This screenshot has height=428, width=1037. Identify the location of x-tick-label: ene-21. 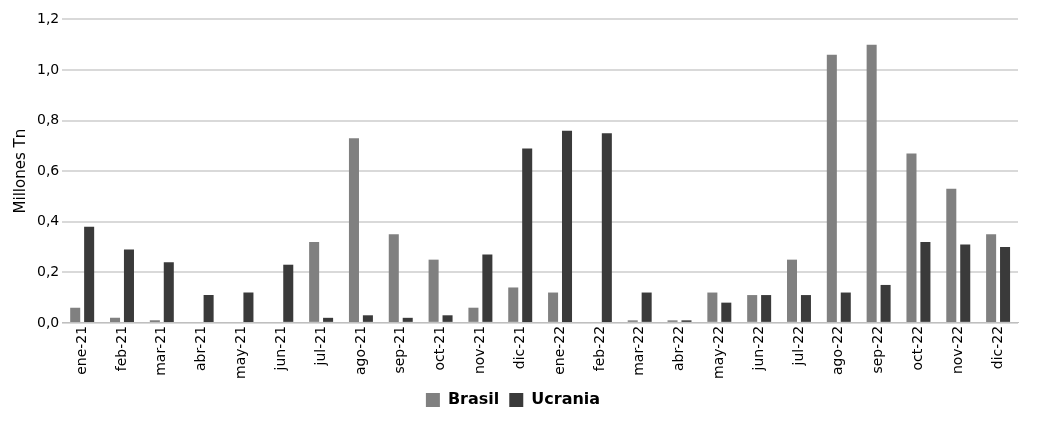
(80, 350).